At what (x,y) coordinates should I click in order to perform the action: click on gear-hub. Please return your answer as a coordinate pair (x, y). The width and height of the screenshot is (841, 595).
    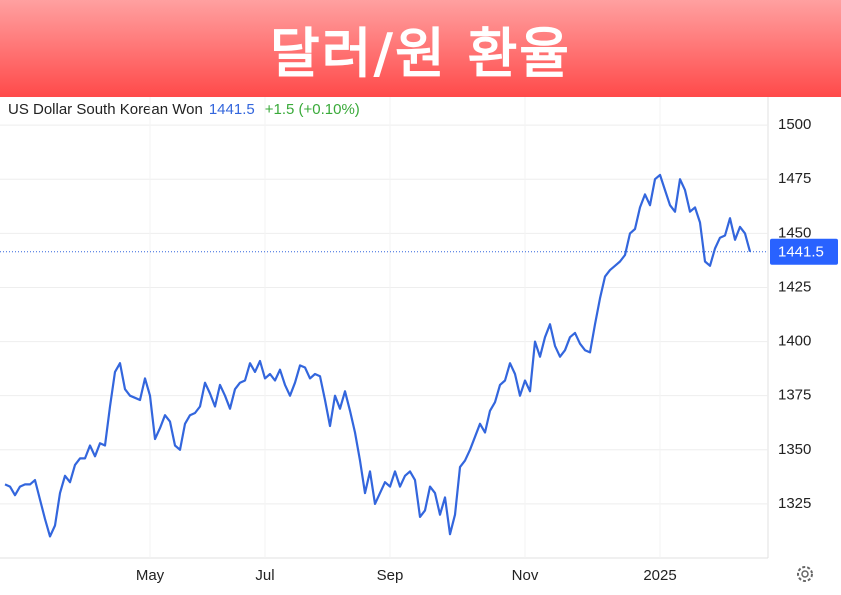
    Looking at the image, I should click on (805, 574).